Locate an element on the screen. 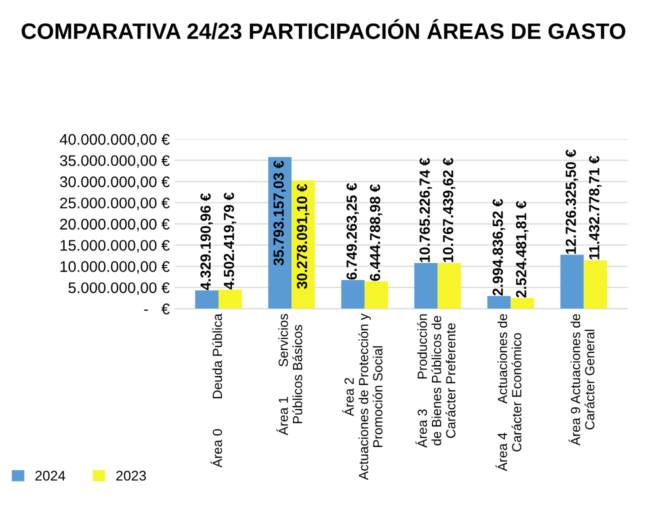 This screenshot has width=647, height=506. y-tick-label: 30.000.000,00 € is located at coordinates (115, 183).